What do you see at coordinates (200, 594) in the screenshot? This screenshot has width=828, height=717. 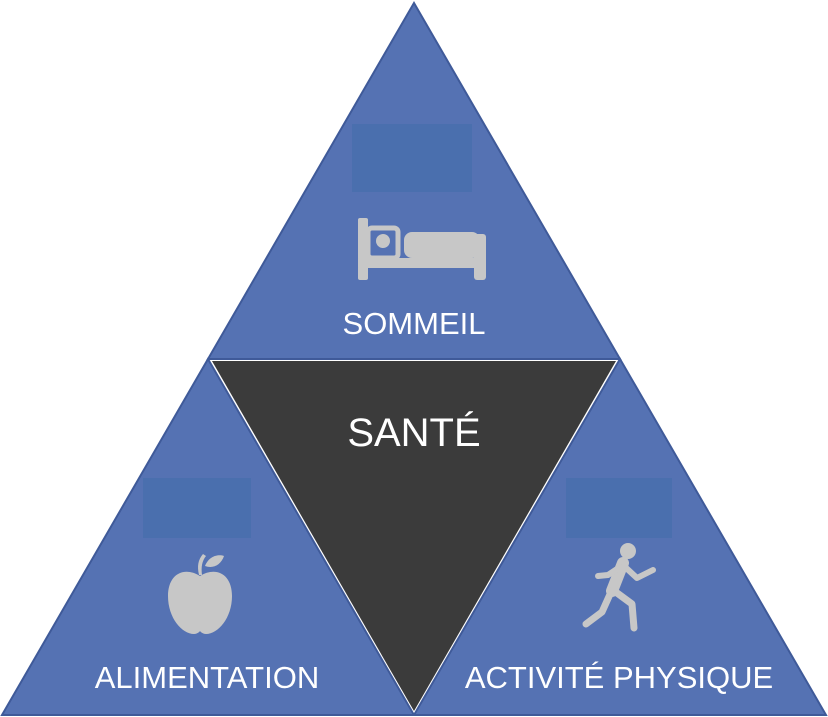 I see `apple-icon` at bounding box center [200, 594].